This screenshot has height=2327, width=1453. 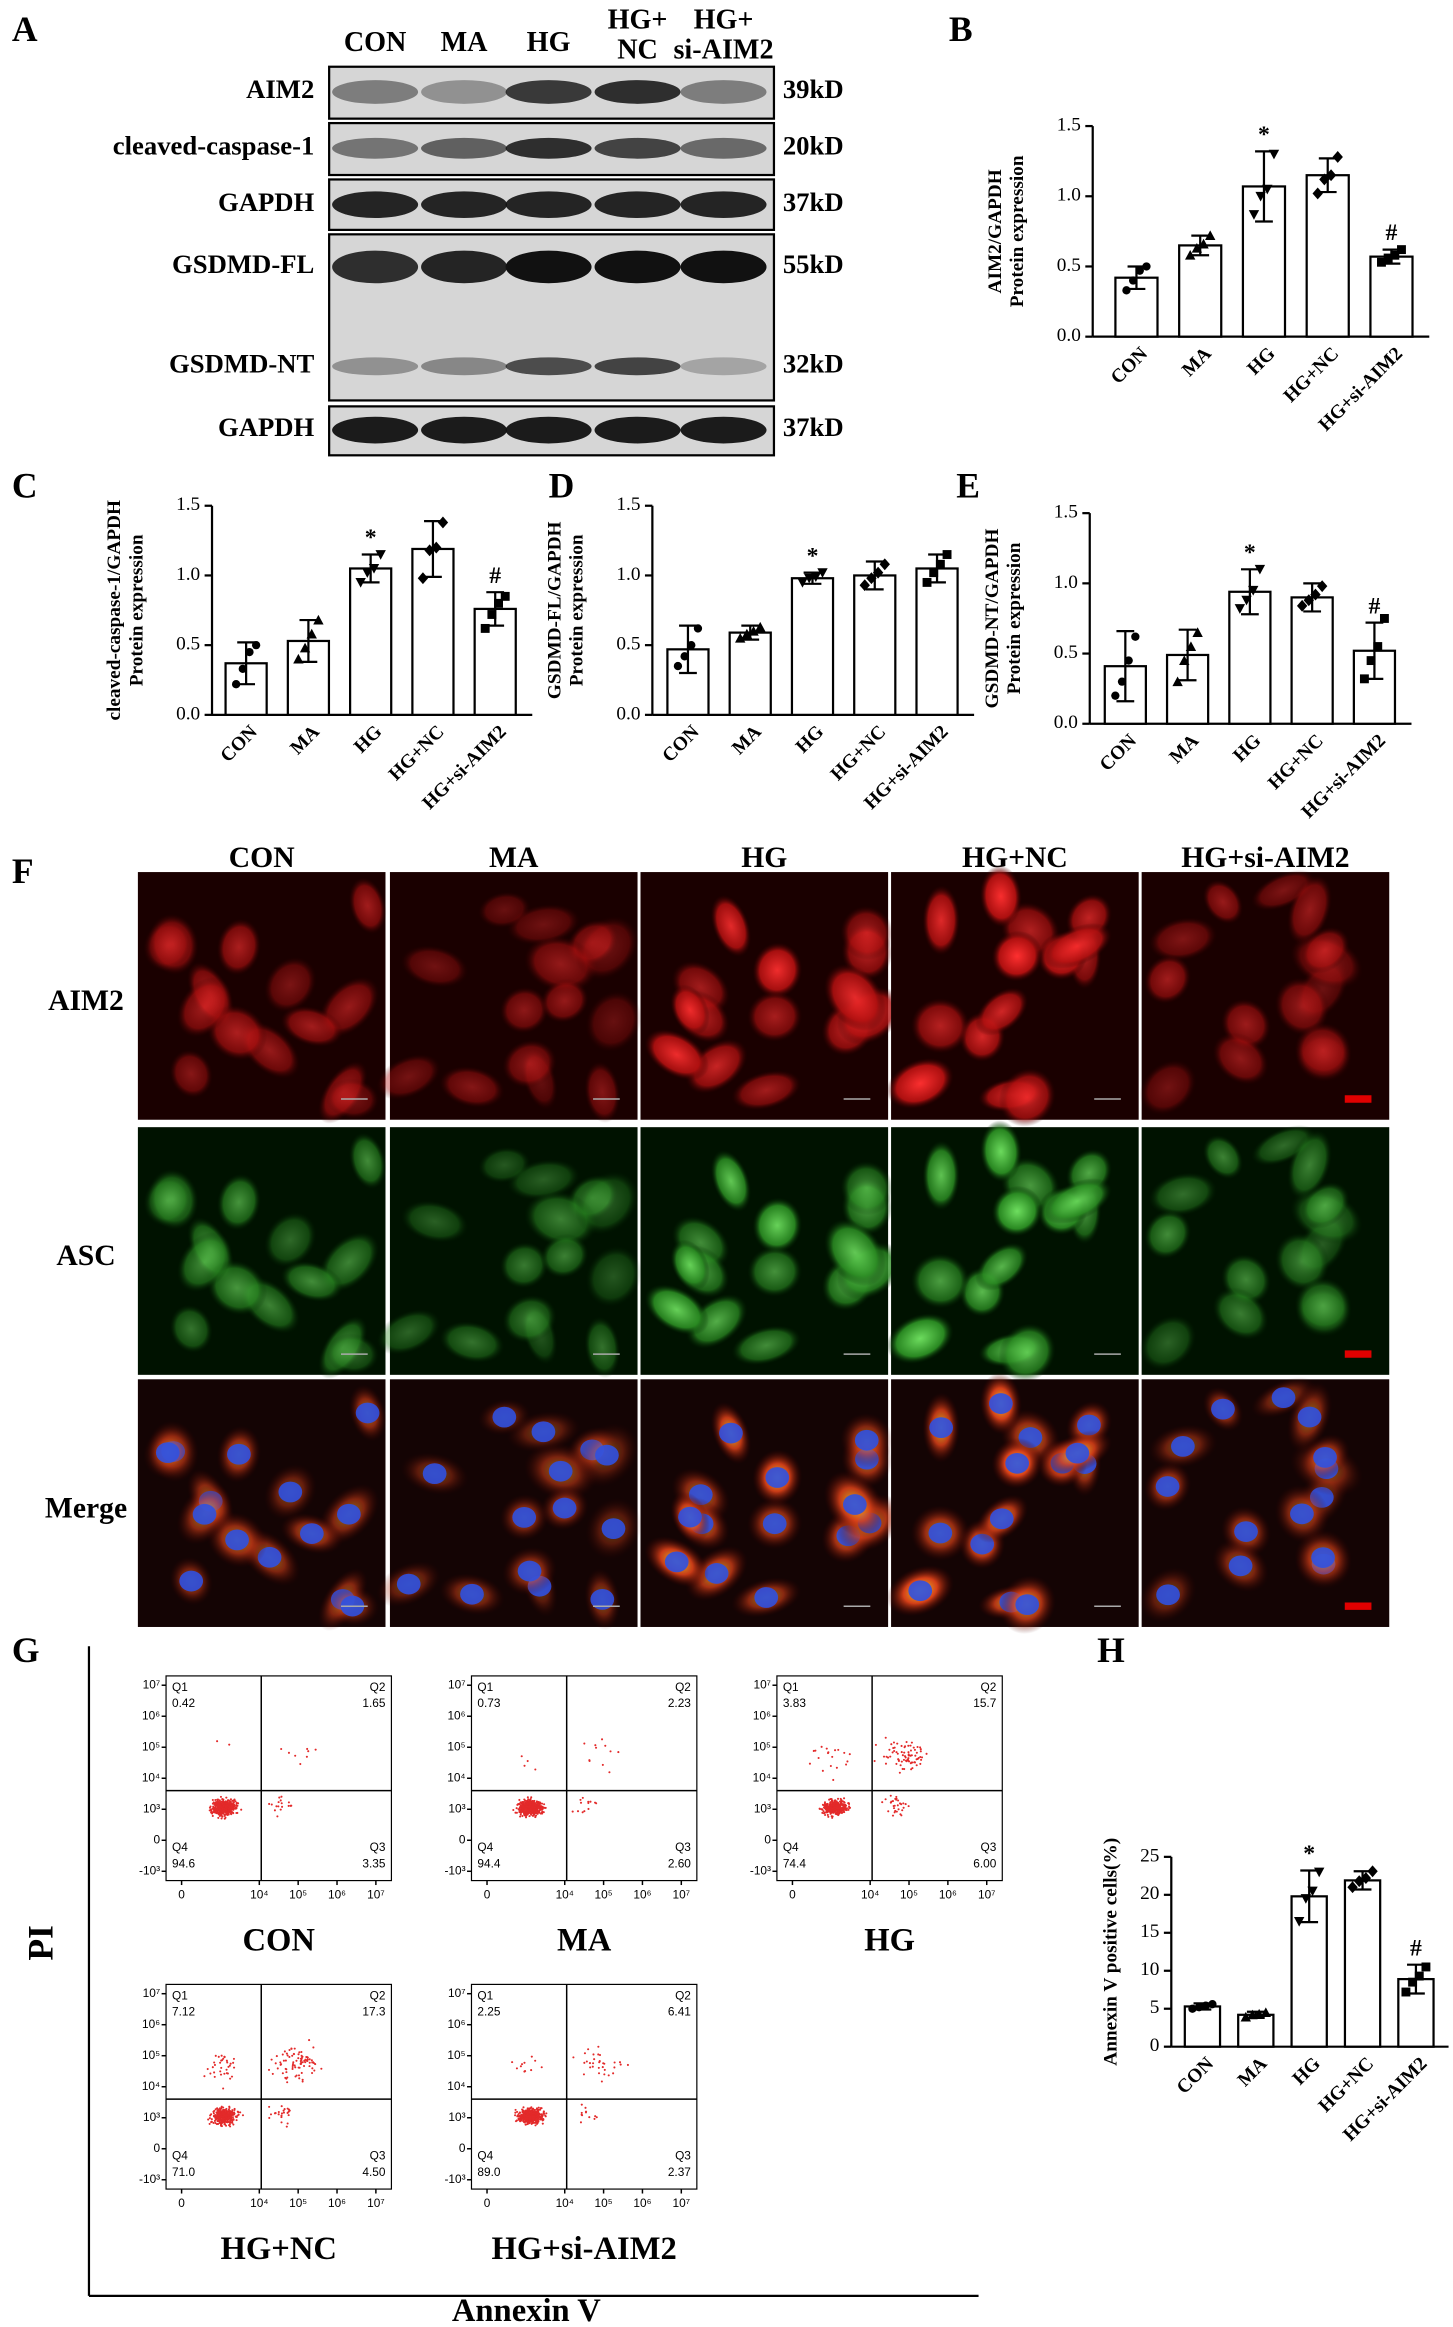 I want to click on micrograph, so click(x=509, y=998).